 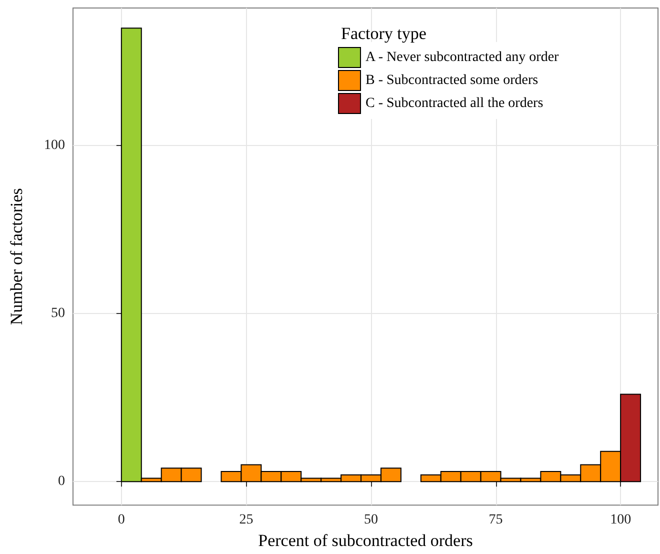 What do you see at coordinates (452, 80) in the screenshot?
I see `legend-label: B - Subcontracted some orders` at bounding box center [452, 80].